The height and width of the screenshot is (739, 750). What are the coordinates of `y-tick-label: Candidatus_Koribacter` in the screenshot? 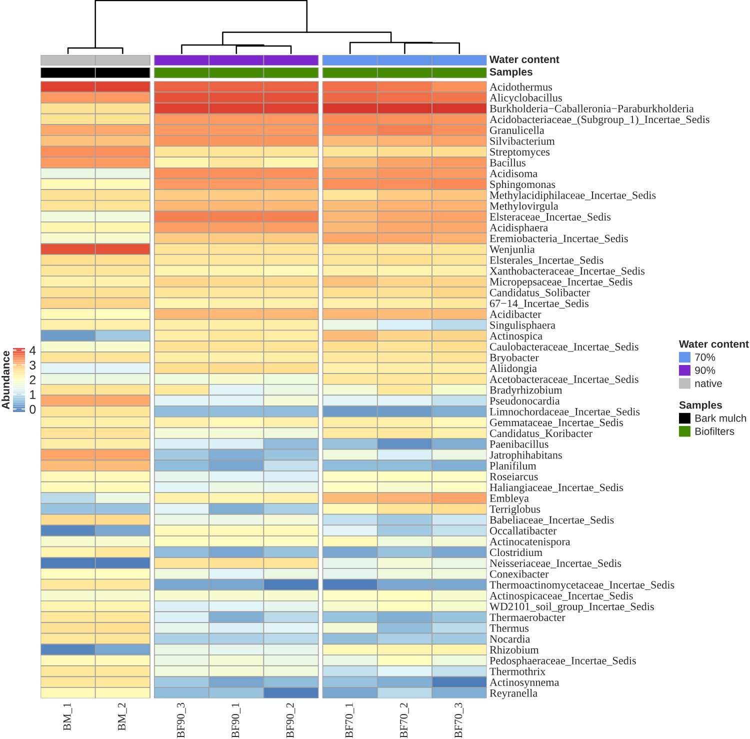 It's located at (541, 433).